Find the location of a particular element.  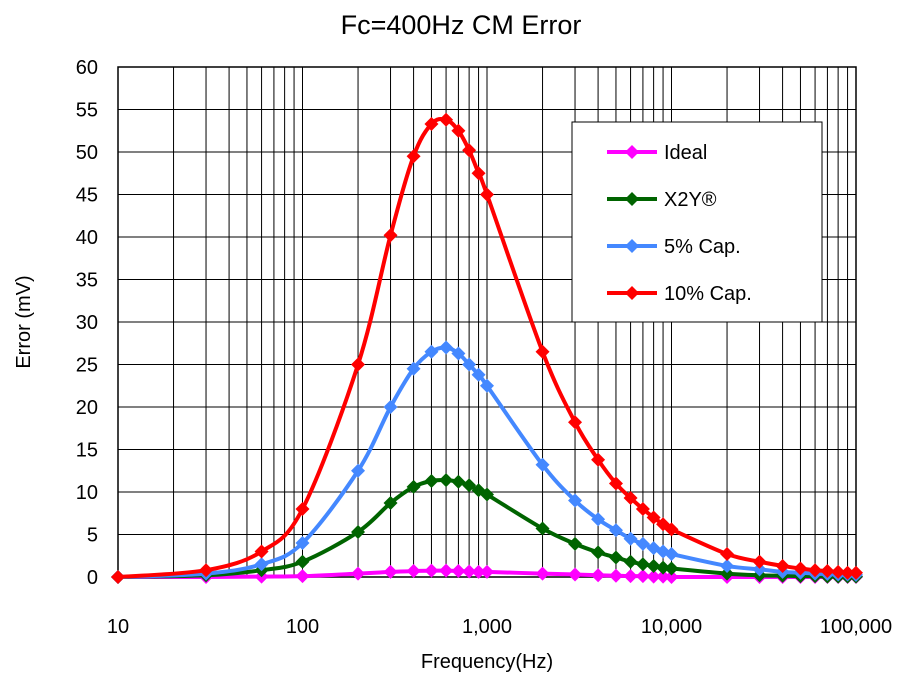

legend: Ideal X2Y® 5% Cap. 10% Cap. is located at coordinates (697, 222).